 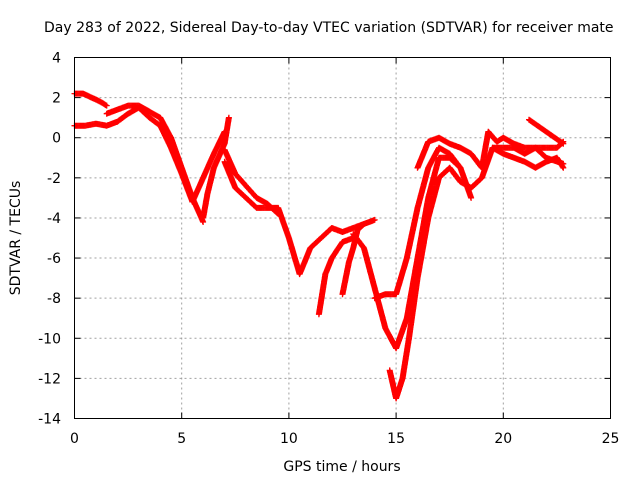 I want to click on x-tick-label: 10, so click(x=289, y=439).